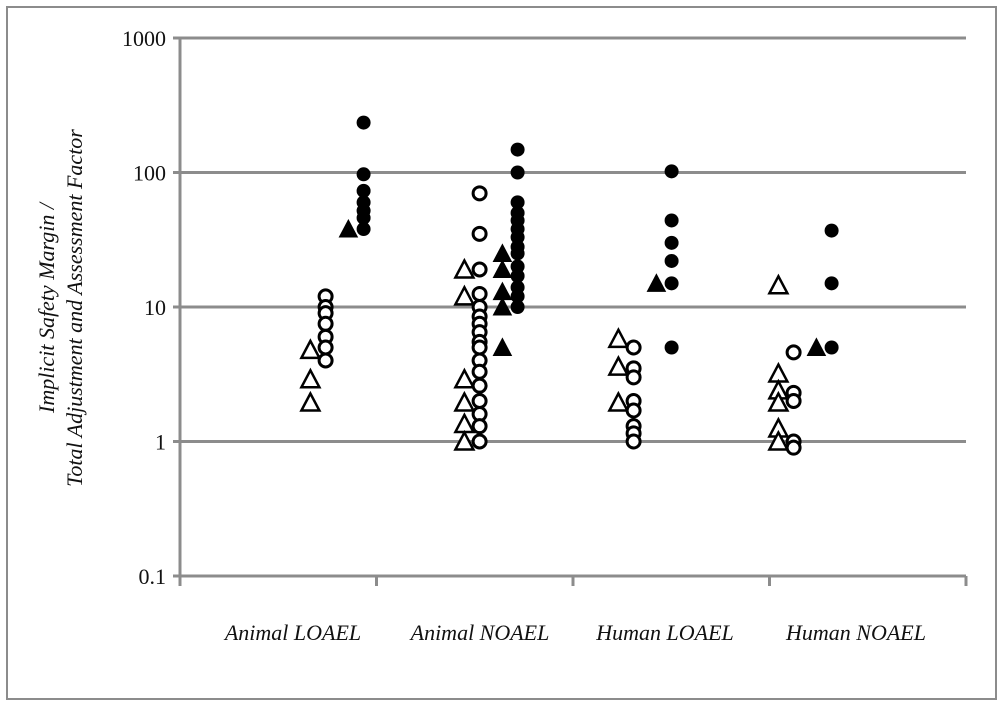  What do you see at coordinates (144, 38) in the screenshot?
I see `y-tick-label: 1000` at bounding box center [144, 38].